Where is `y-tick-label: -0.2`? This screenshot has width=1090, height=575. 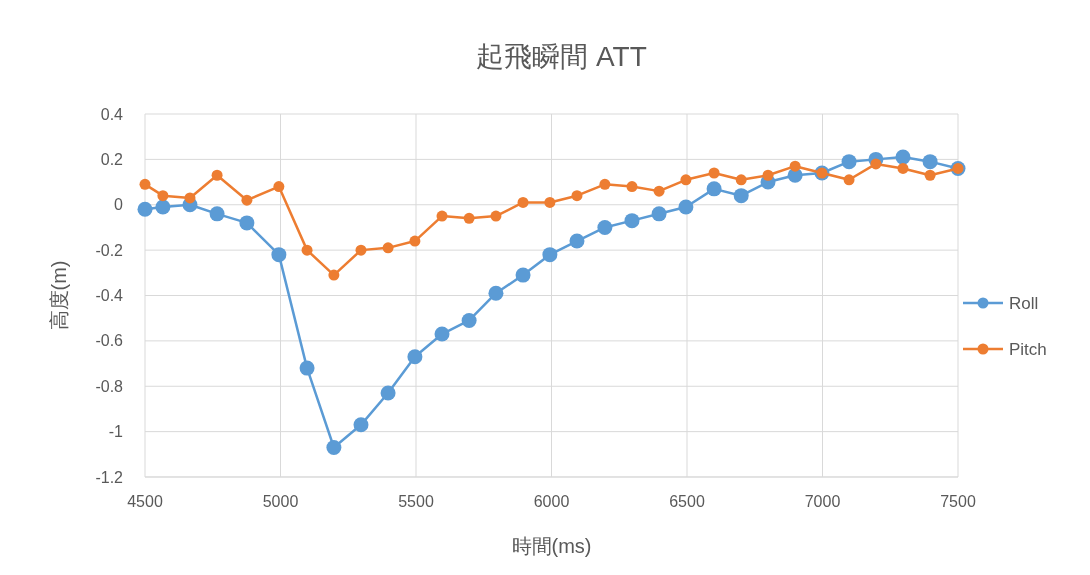 y-tick-label: -0.2 is located at coordinates (109, 250).